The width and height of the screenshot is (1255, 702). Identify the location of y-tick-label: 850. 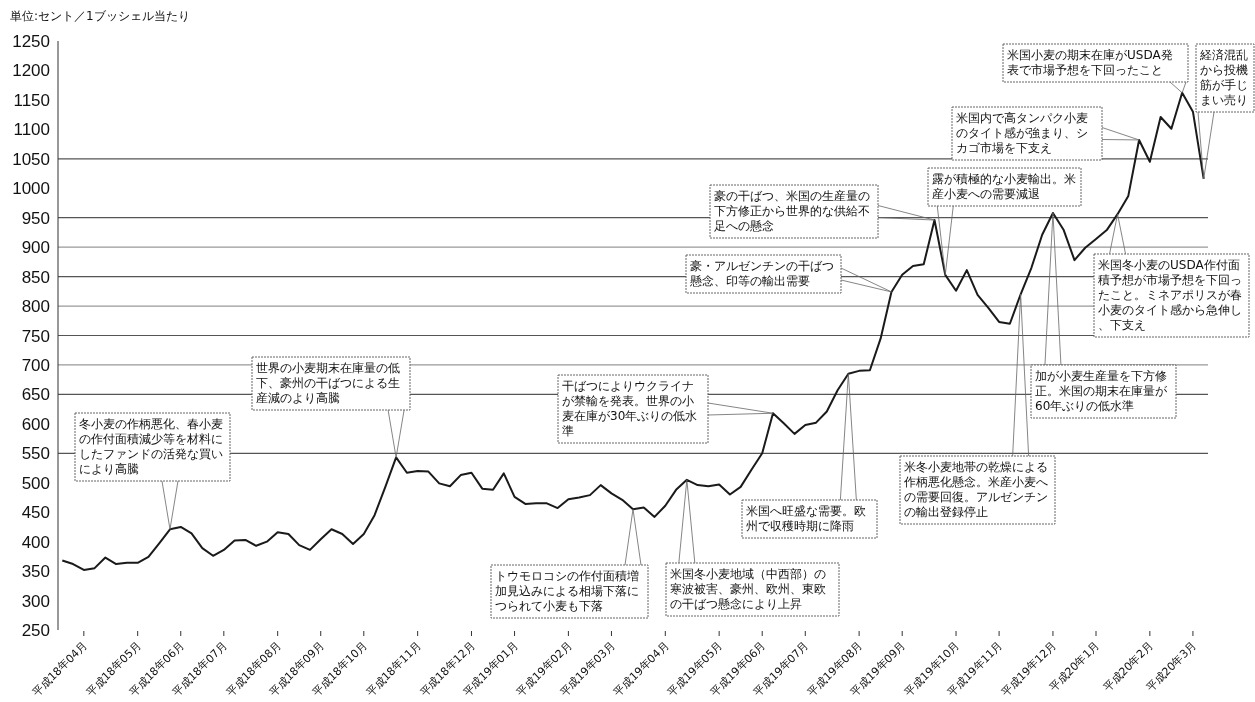
(35, 277).